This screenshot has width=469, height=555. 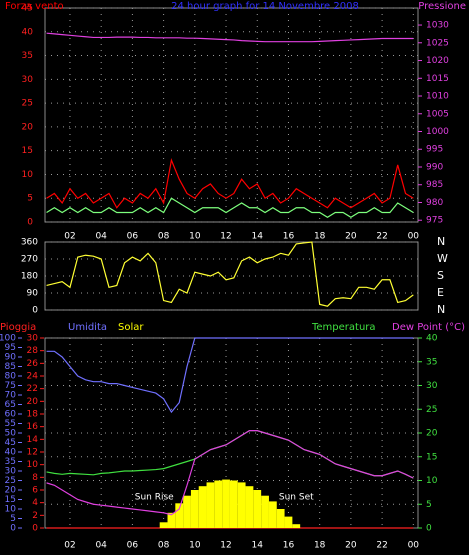 I want to click on y-tick-label: 1005, so click(x=437, y=114).